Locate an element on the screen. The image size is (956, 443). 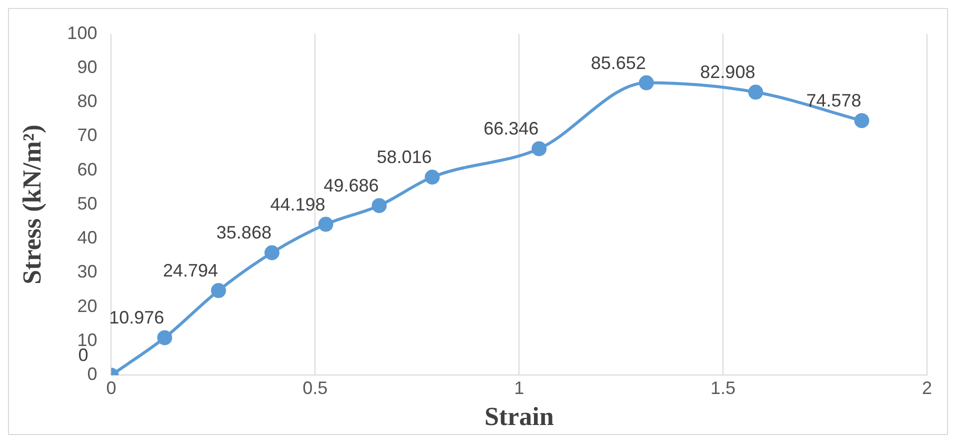
data-label: 85.652 is located at coordinates (618, 62).